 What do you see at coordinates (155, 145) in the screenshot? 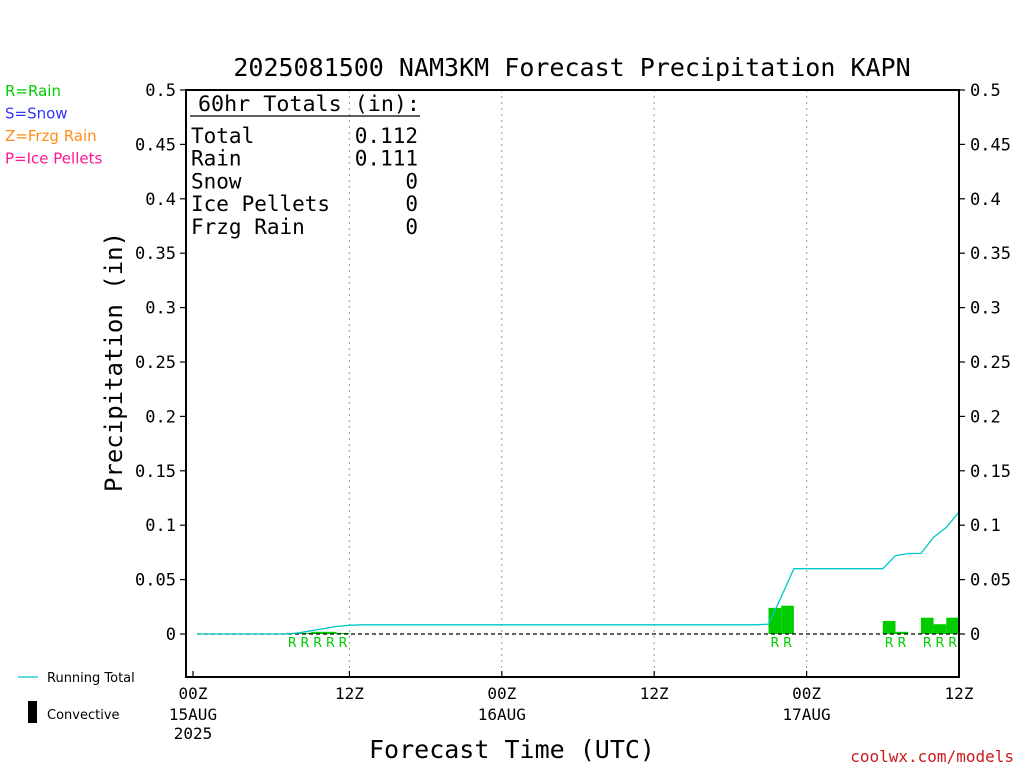
I see `y-tick-label-left-1: 0.45` at bounding box center [155, 145].